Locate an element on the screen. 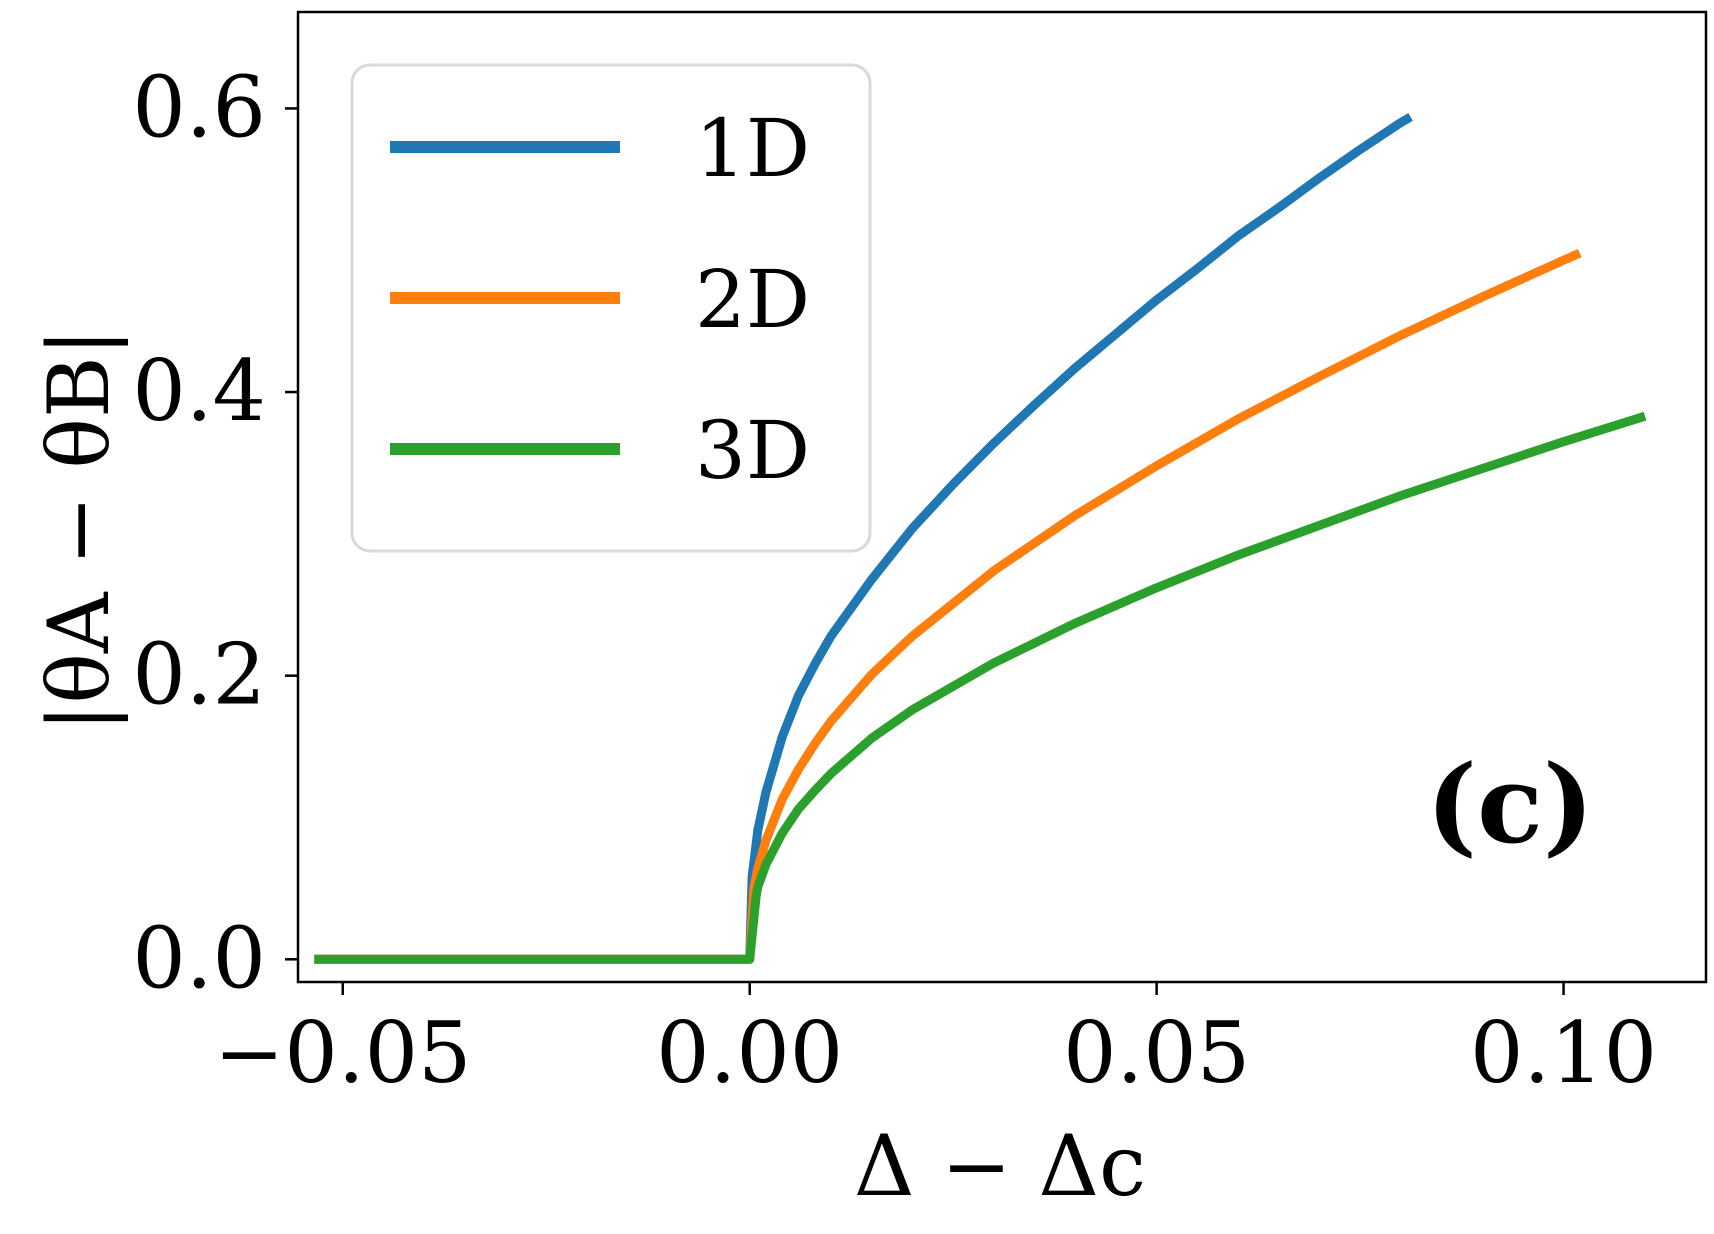  x-axis-label: Δ − Δc is located at coordinates (1000, 1166).